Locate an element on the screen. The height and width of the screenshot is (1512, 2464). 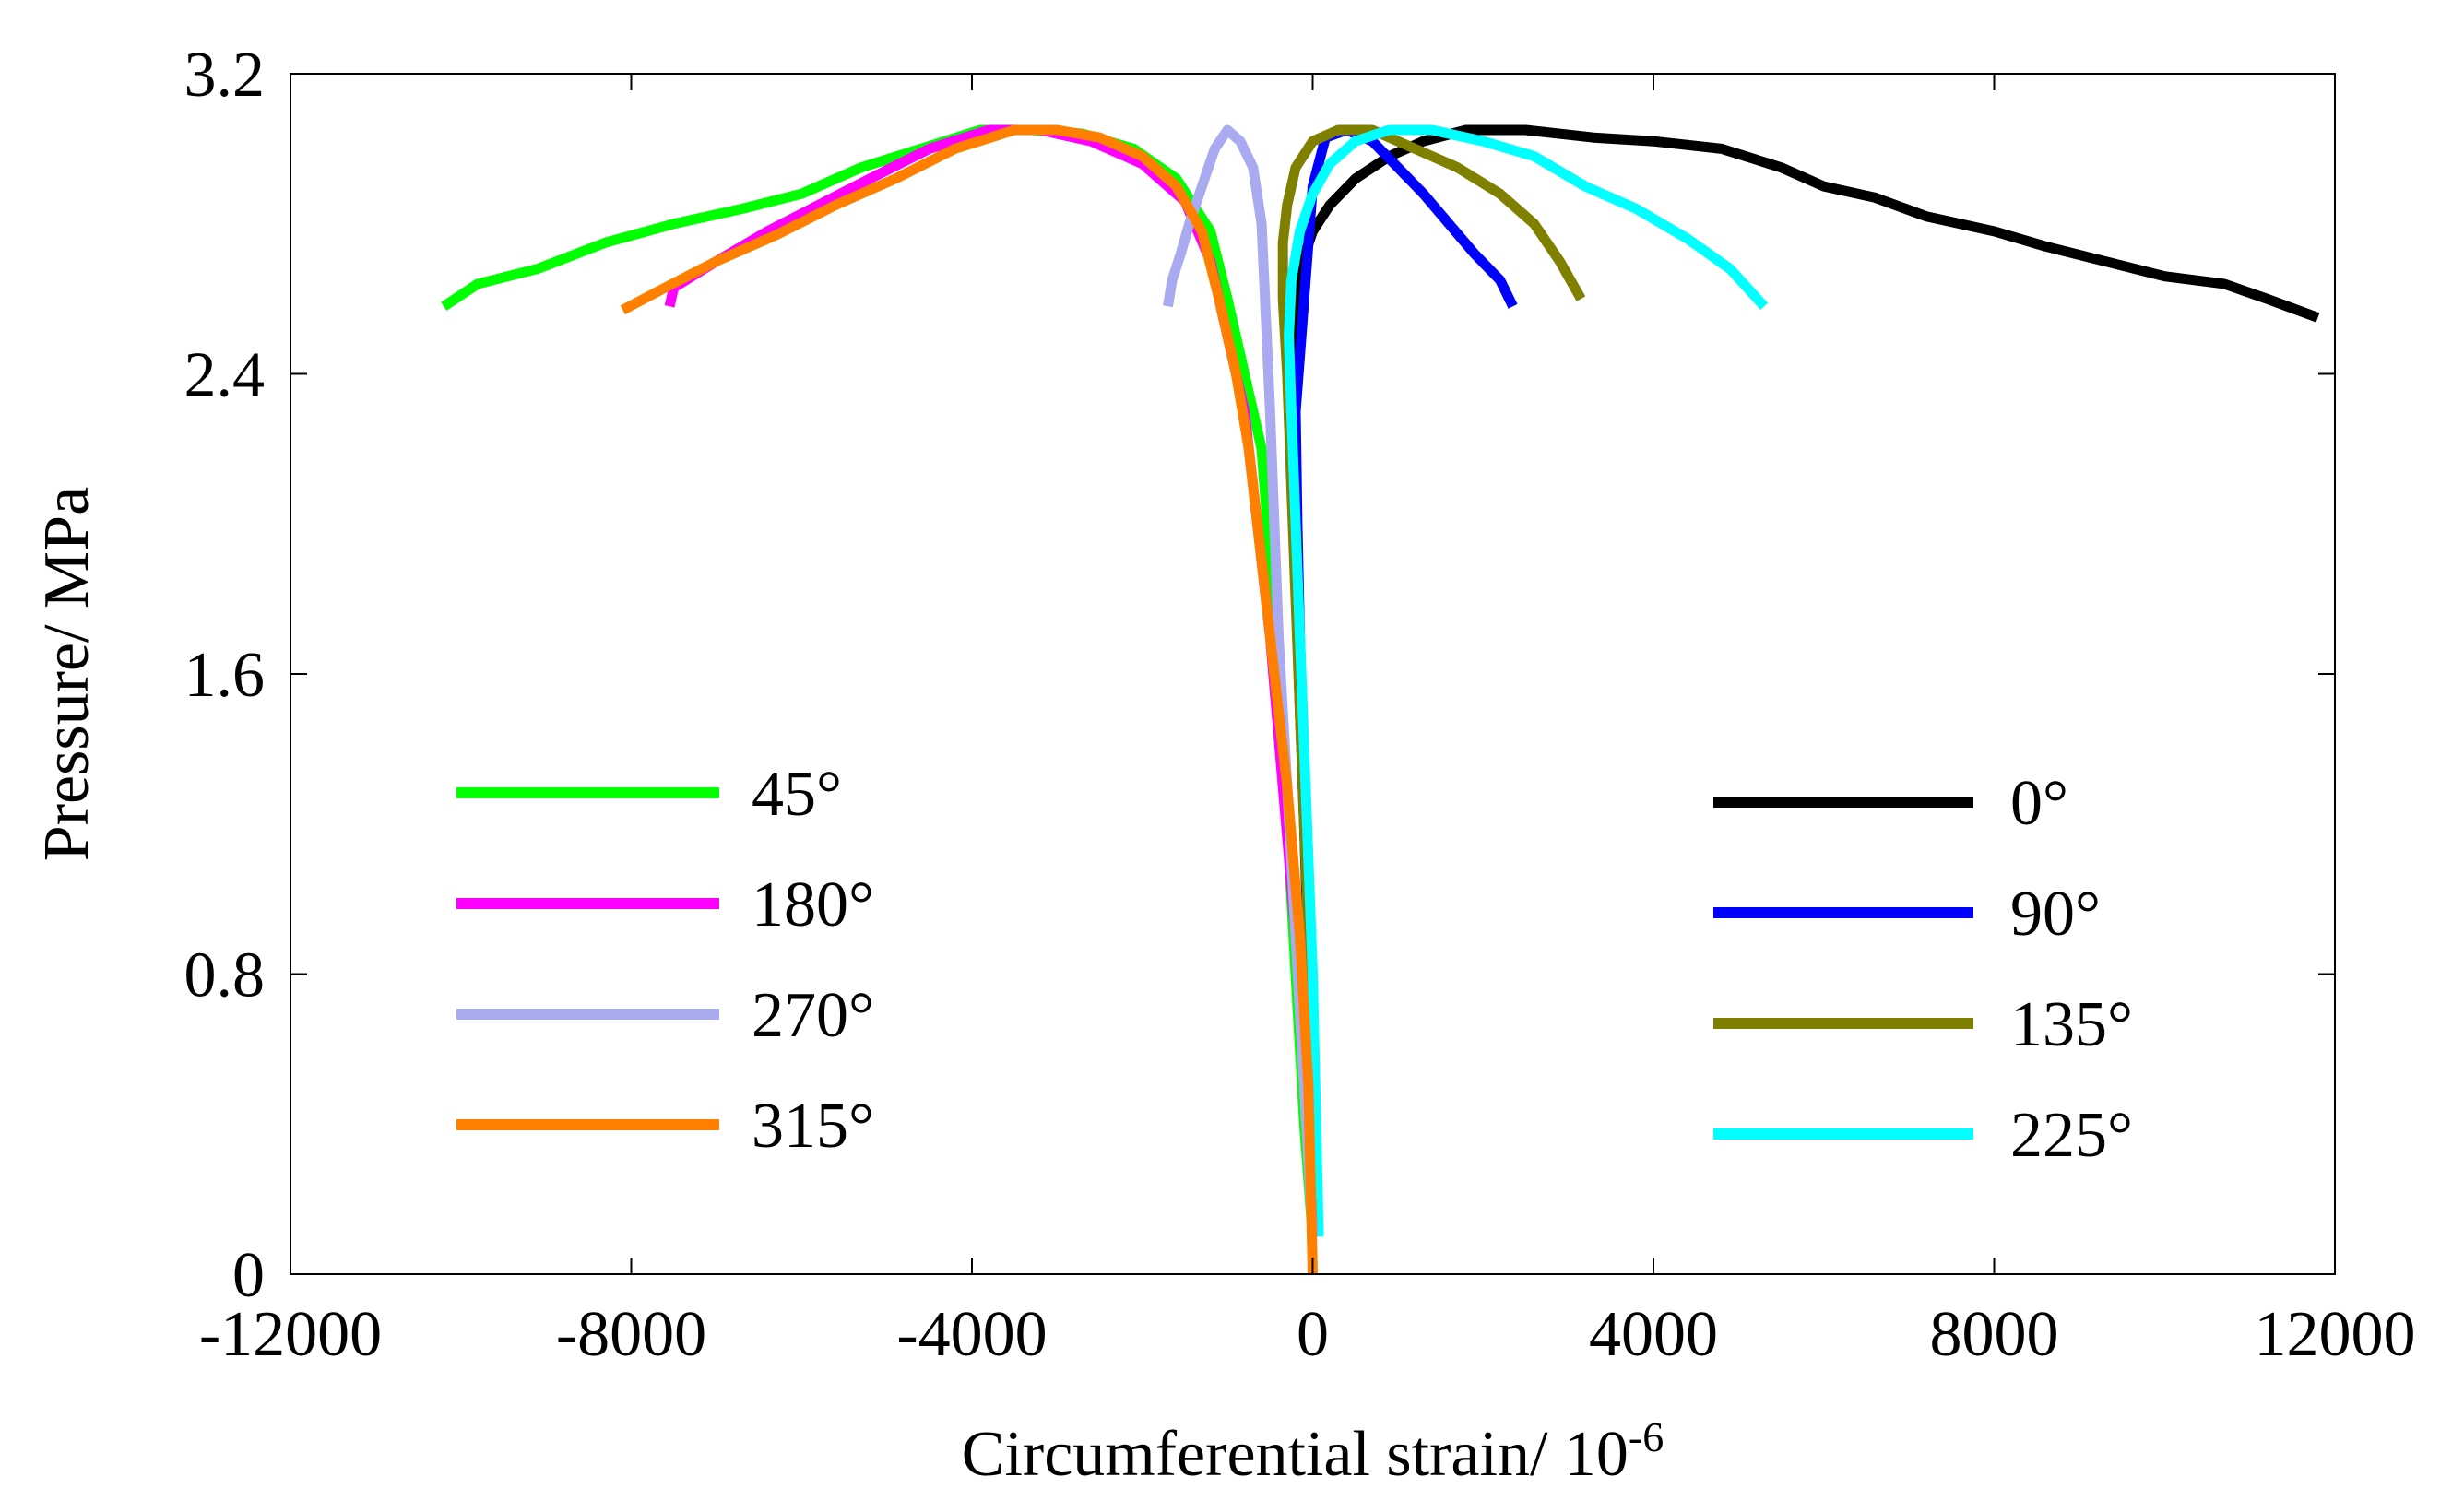
y-tick-label: 0.8 is located at coordinates (225, 975).